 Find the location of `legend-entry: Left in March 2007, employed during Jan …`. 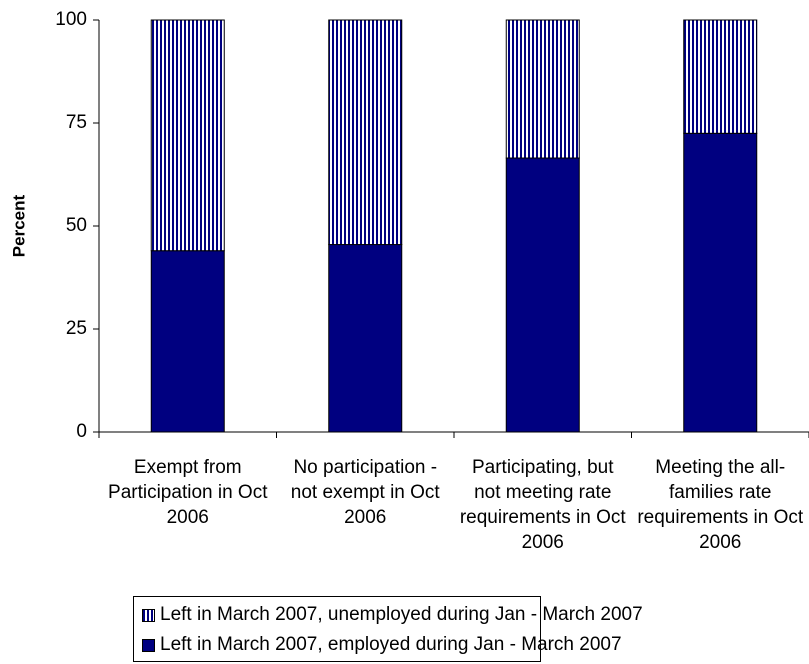

legend-entry: Left in March 2007, employed during Jan … is located at coordinates (382, 645).